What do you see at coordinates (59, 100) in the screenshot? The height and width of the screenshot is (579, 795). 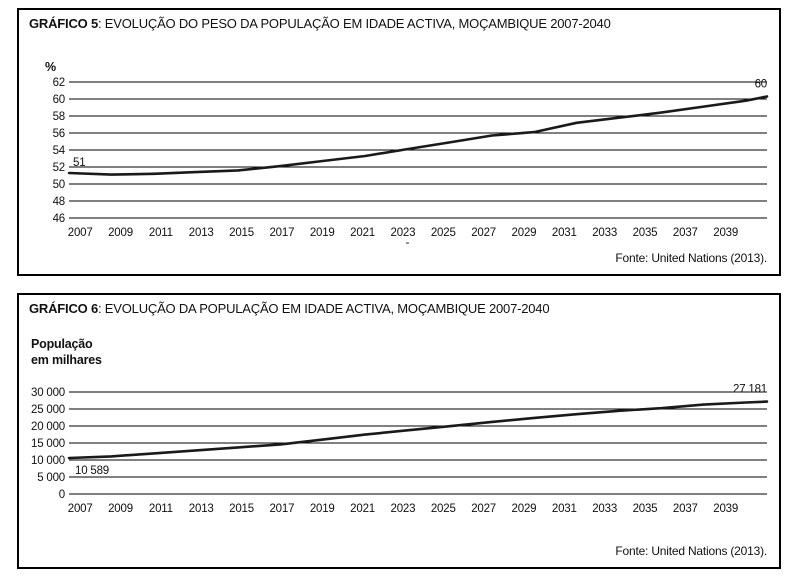 I see `y-tick-label: 60` at bounding box center [59, 100].